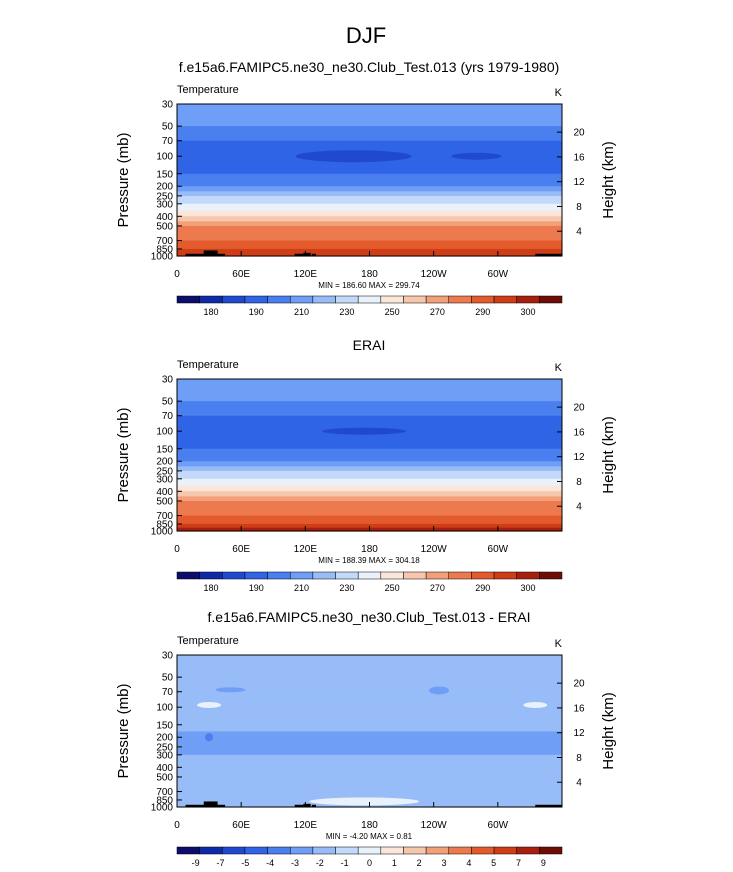 The image size is (733, 872). Describe the element at coordinates (256, 312) in the screenshot. I see `colorbar-label: 190` at that location.